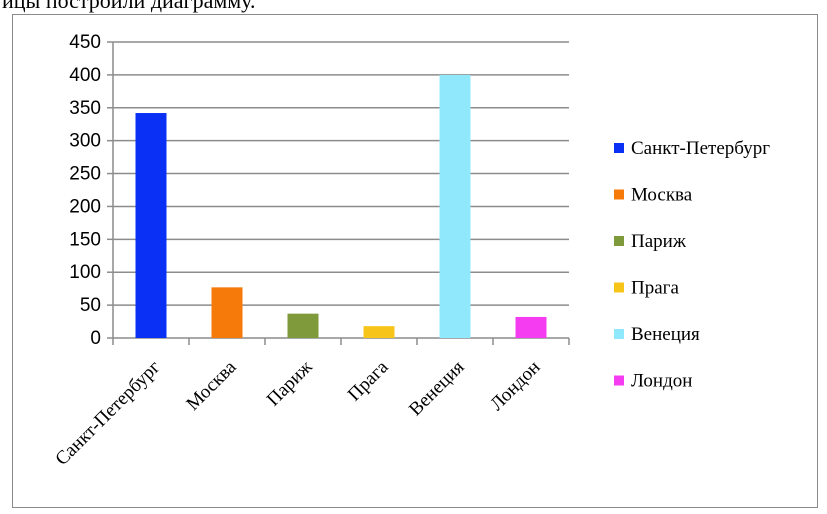  Describe the element at coordinates (85, 75) in the screenshot. I see `y-tick-label: 400` at that location.